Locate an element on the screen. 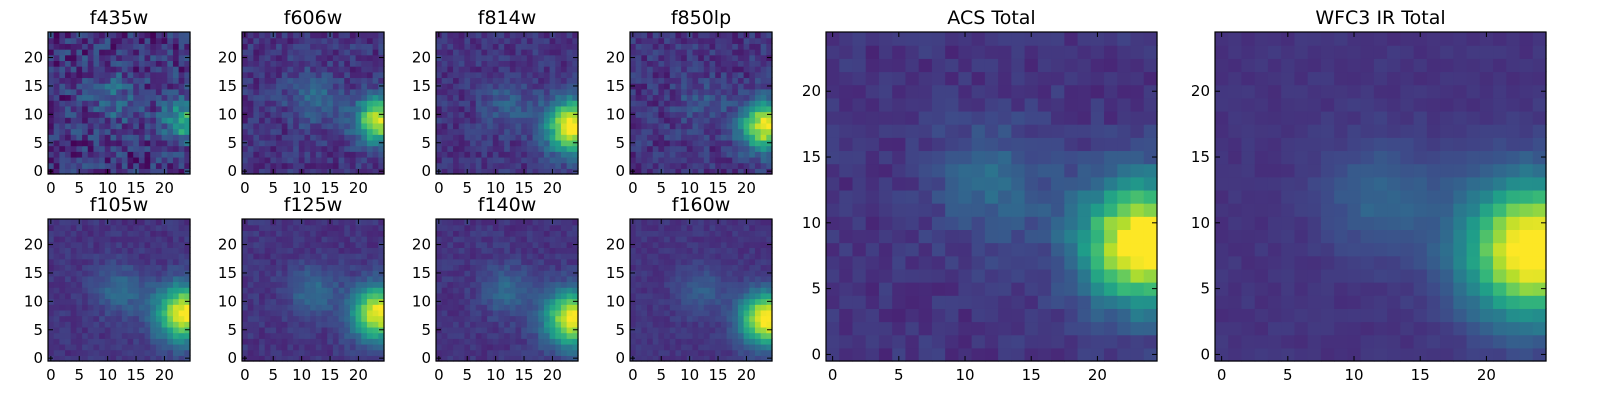 This screenshot has height=400, width=1600. x-tick-label: 5 is located at coordinates (79, 375).